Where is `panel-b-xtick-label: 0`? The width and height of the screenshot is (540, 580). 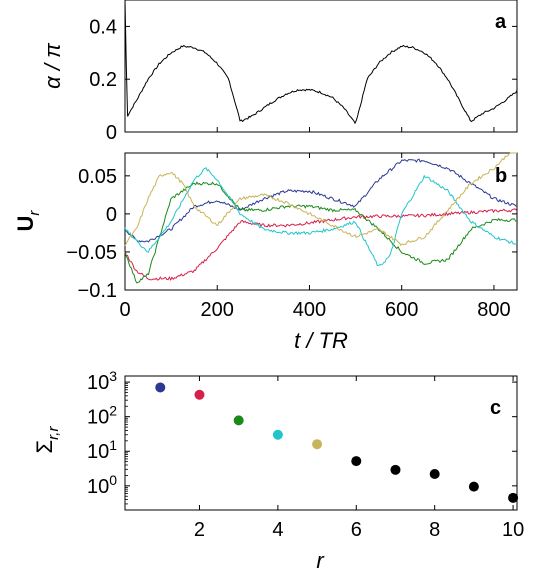 panel-b-xtick-label: 0 is located at coordinates (124, 310).